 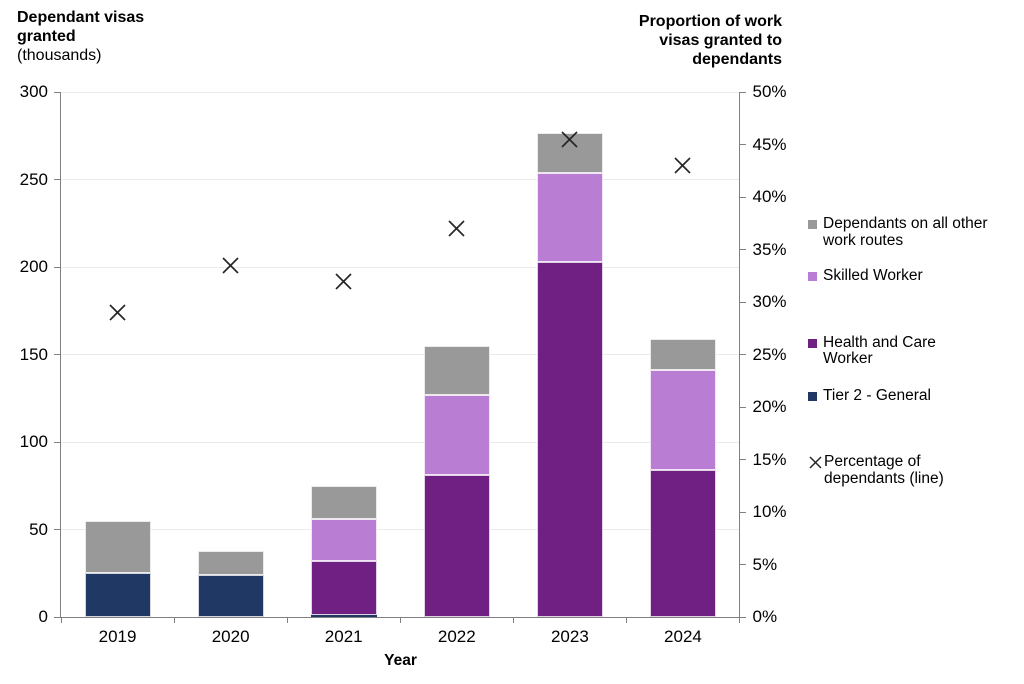 What do you see at coordinates (769, 302) in the screenshot?
I see `y-axis-label-right: 30%` at bounding box center [769, 302].